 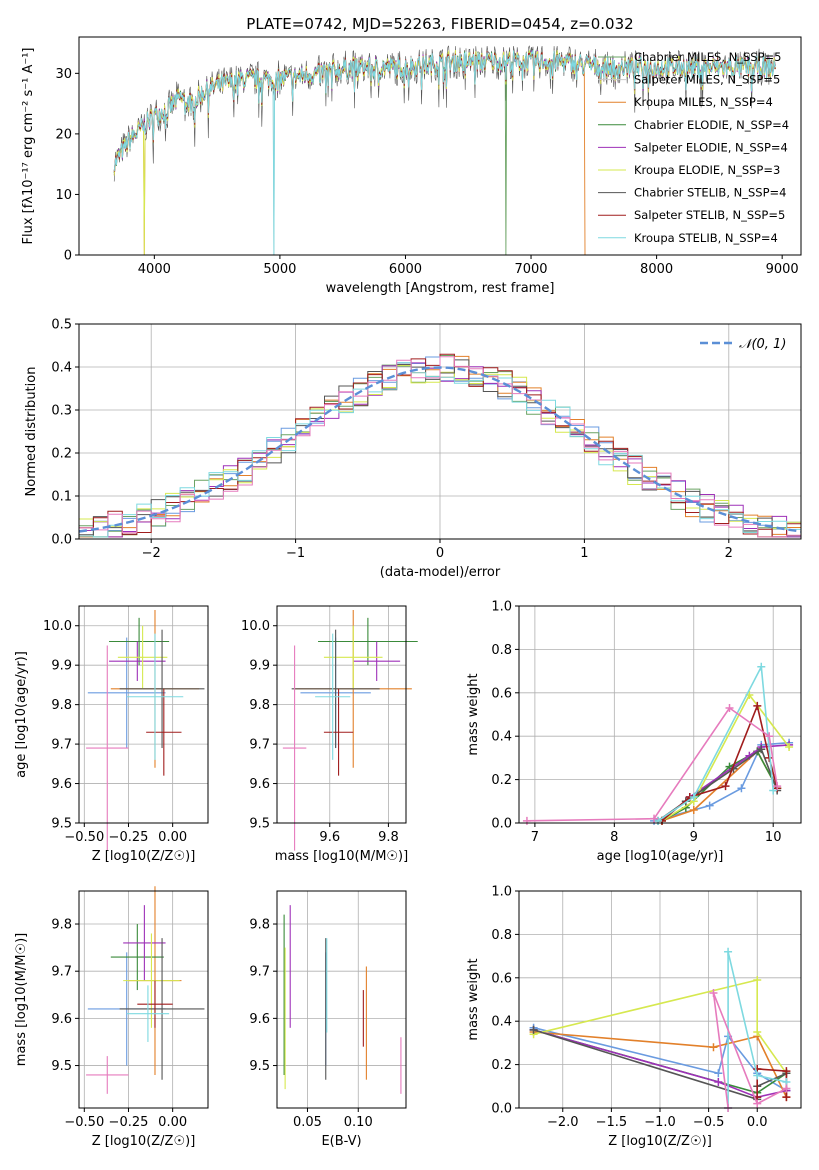 I want to click on legend-label: Chabrier MILES, N_SSP=5, so click(x=707, y=57).